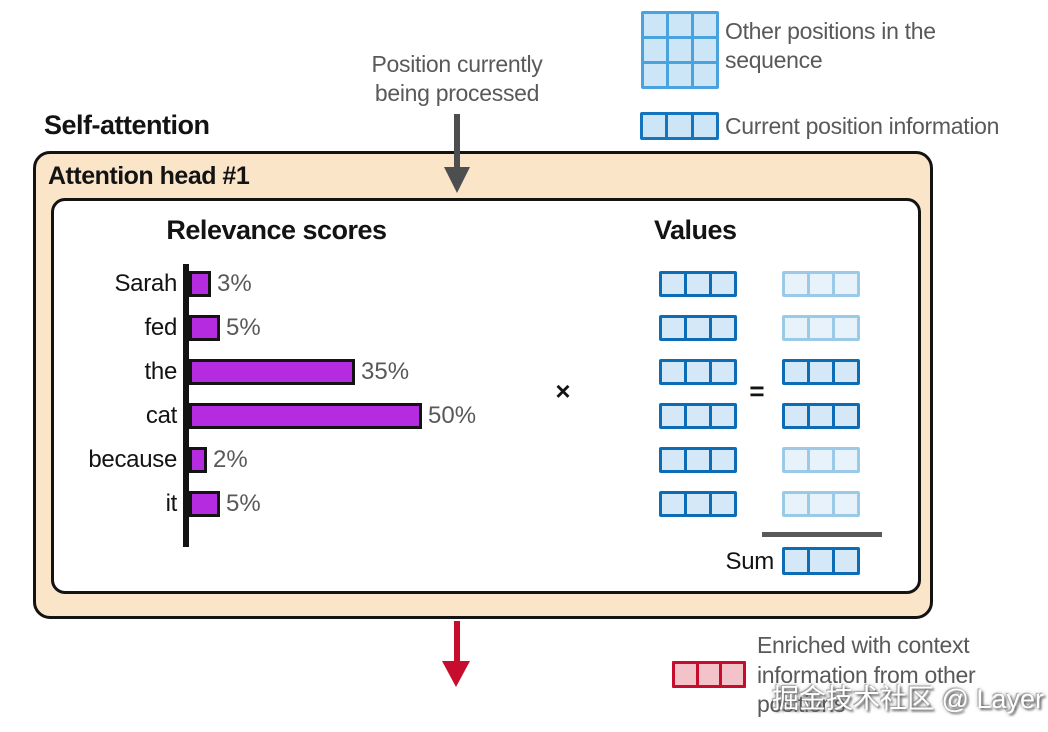 The height and width of the screenshot is (732, 1048). I want to click on current-position-row-icon, so click(679, 126).